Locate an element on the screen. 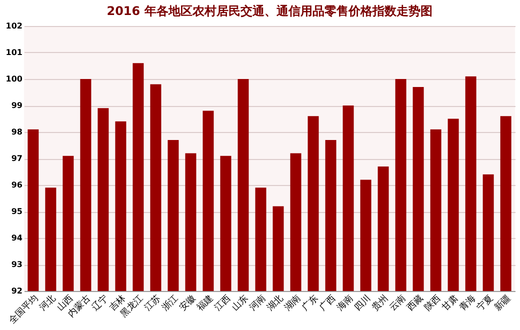 Image resolution: width=520 pixels, height=330 pixels. y-tick-label: 94 is located at coordinates (17, 238).